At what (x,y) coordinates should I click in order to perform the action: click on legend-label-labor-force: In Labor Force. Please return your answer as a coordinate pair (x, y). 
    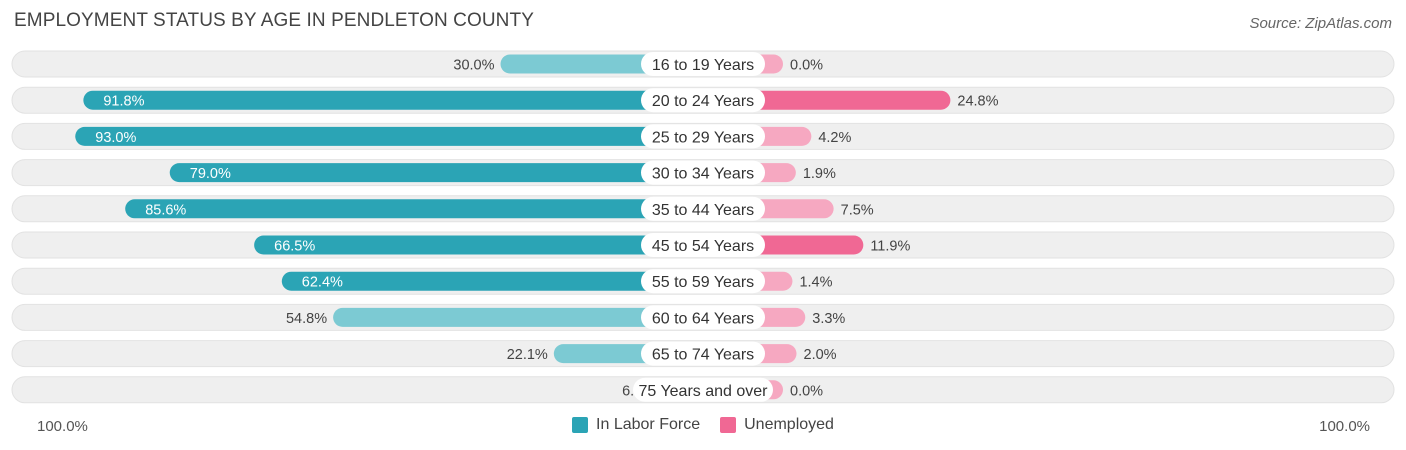
    Looking at the image, I should click on (648, 424).